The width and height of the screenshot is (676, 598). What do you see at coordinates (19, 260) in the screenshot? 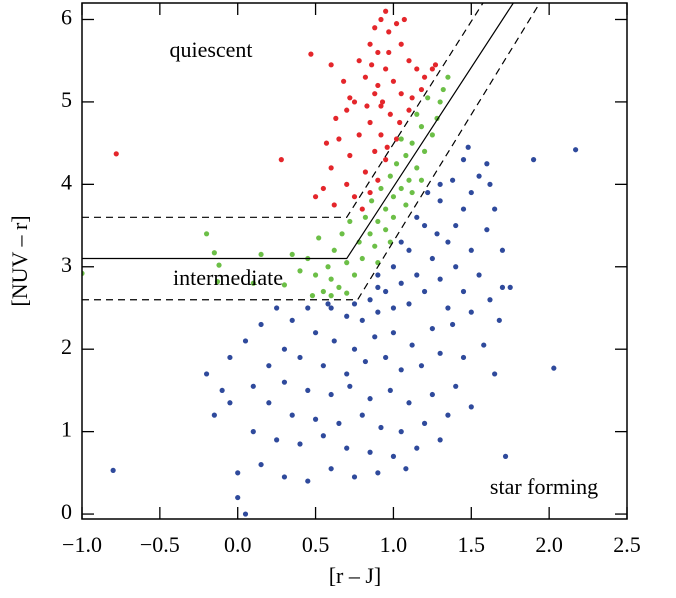
I see `y-axis-label: [NUV – r]` at bounding box center [19, 260].